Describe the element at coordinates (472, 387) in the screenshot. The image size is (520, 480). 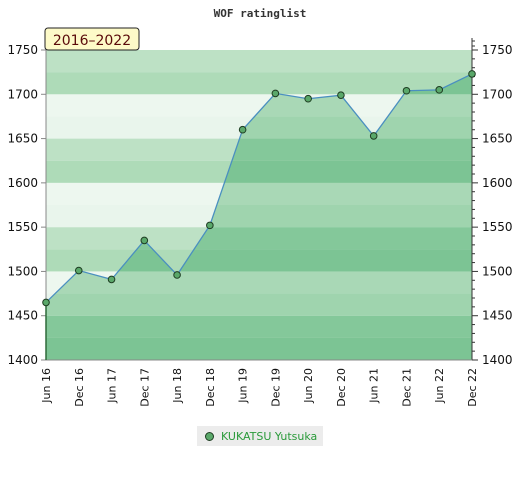
I see `x-tick-label: Dec 22` at that location.